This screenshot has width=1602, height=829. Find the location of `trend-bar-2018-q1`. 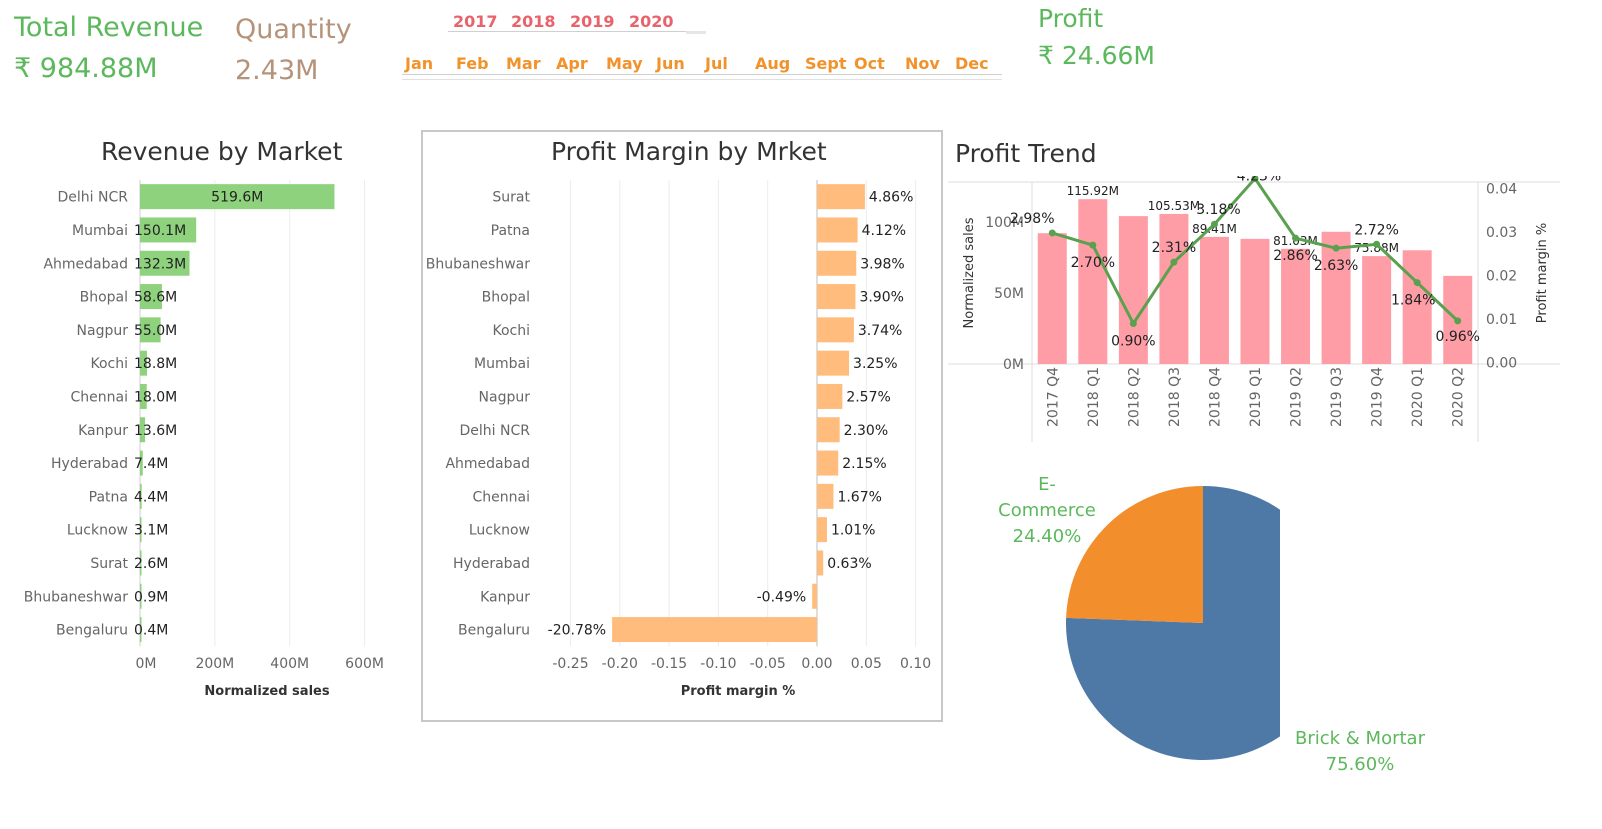

trend-bar-2018-q1 is located at coordinates (1093, 281).